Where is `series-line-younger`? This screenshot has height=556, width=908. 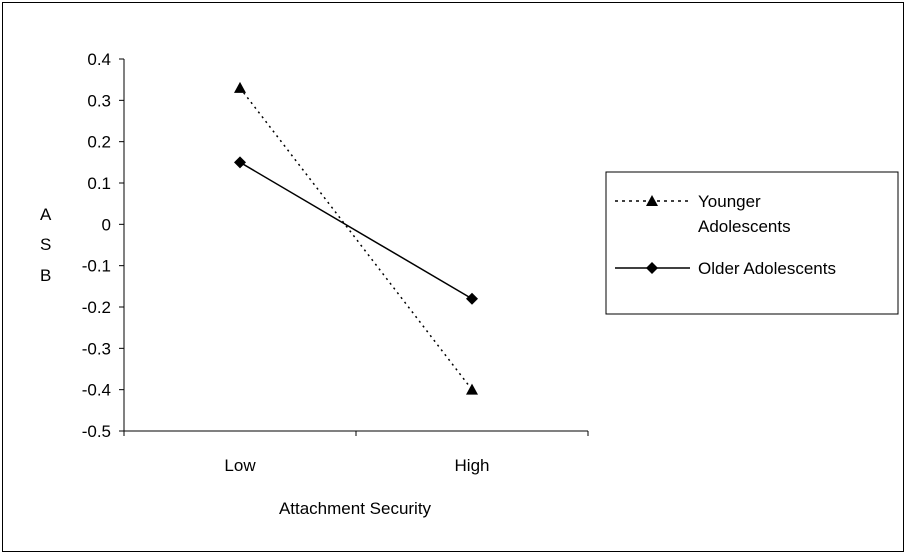 series-line-younger is located at coordinates (356, 239).